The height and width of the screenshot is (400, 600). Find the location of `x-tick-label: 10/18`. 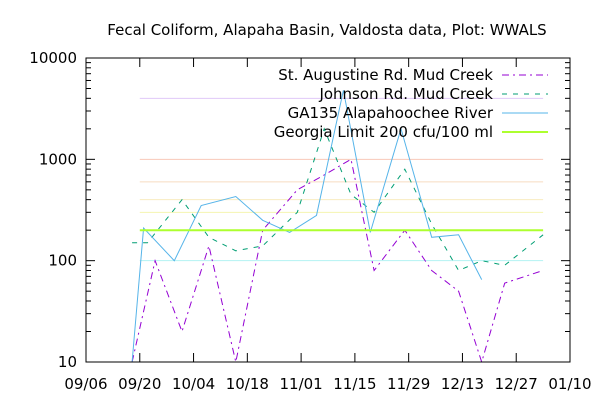

x-tick-label: 10/18 is located at coordinates (247, 384).